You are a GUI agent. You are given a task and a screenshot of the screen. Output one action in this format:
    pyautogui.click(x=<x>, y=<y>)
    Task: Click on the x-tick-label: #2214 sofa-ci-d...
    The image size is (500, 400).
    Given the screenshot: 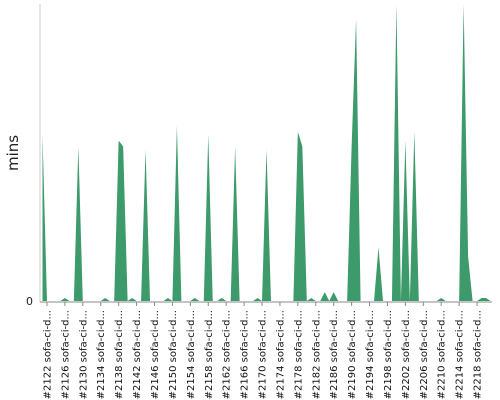 What is the action you would take?
    pyautogui.click(x=460, y=354)
    